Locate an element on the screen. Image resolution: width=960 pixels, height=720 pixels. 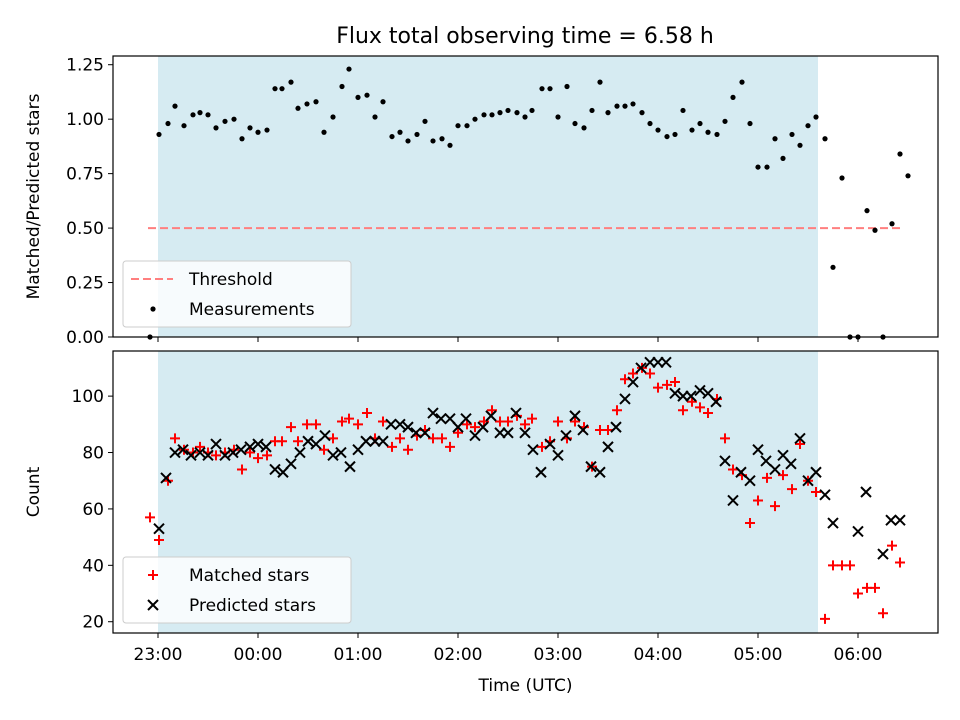
y-tick-label: 40 is located at coordinates (93, 566).